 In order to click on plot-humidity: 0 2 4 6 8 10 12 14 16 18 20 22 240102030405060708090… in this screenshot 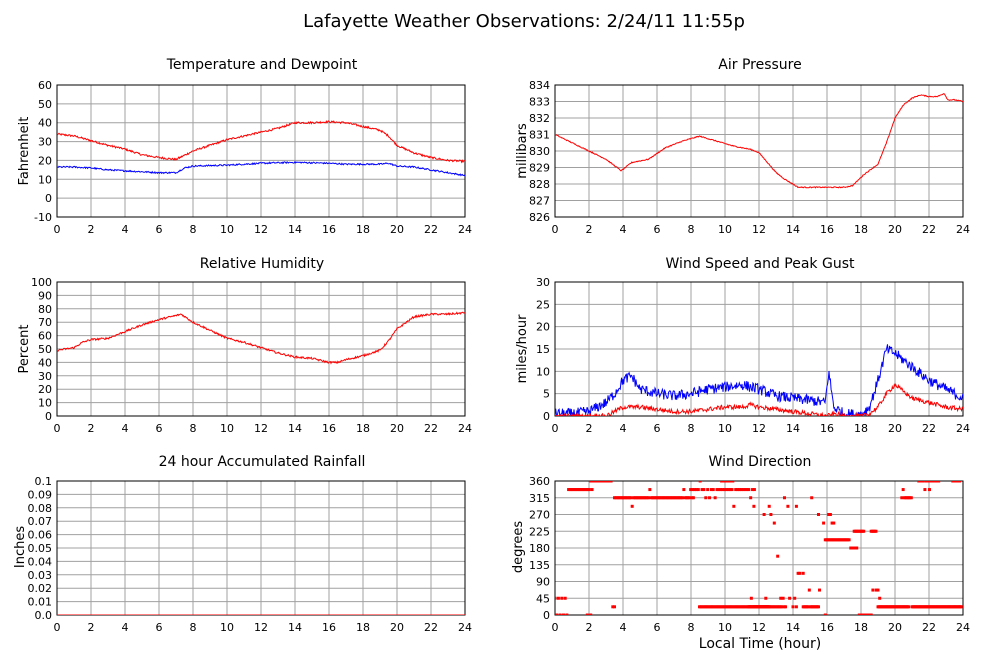, I will do `click(251, 355)`.